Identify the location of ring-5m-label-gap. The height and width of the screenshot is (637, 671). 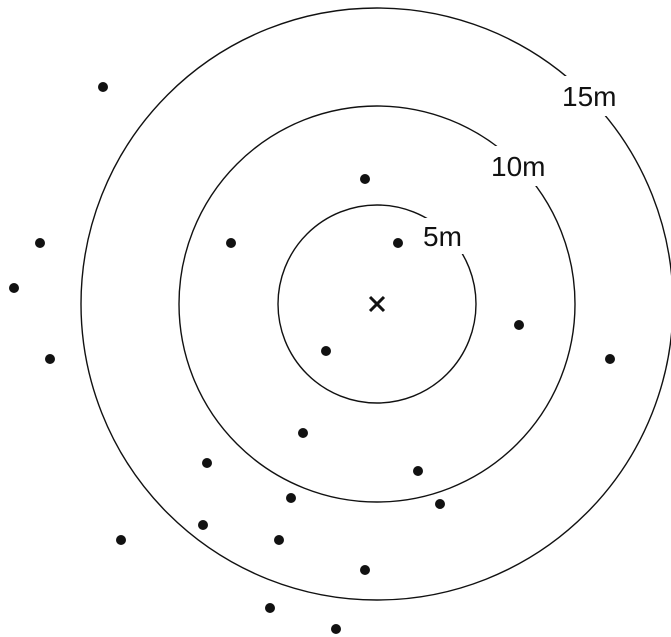
(446, 236).